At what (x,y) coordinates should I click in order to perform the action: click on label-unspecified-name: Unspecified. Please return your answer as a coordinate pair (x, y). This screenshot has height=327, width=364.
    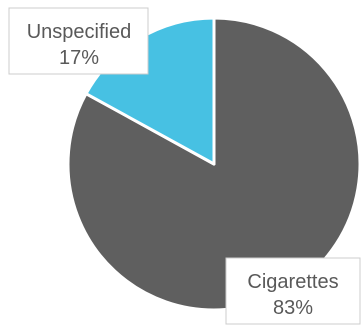
    Looking at the image, I should click on (79, 32).